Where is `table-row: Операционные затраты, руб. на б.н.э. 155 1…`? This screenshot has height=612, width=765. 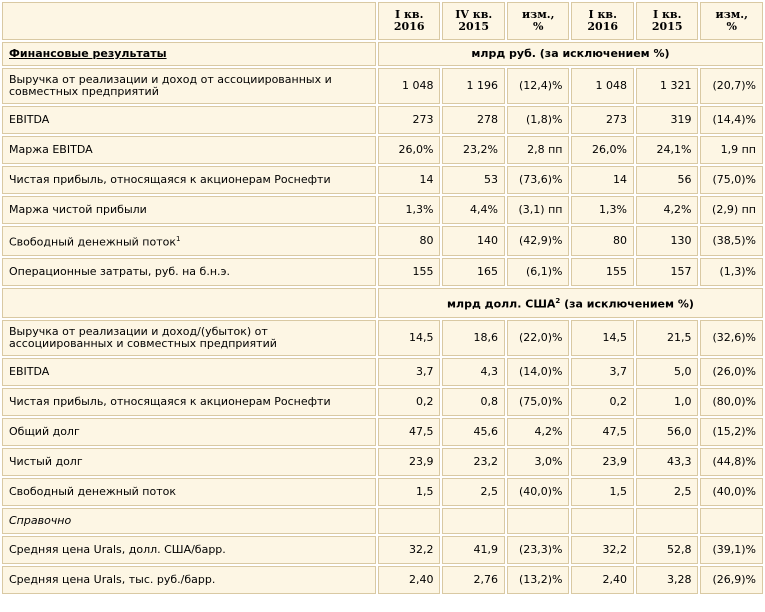
table-row: Операционные затраты, руб. на б.н.э. 155 1… is located at coordinates (382, 272).